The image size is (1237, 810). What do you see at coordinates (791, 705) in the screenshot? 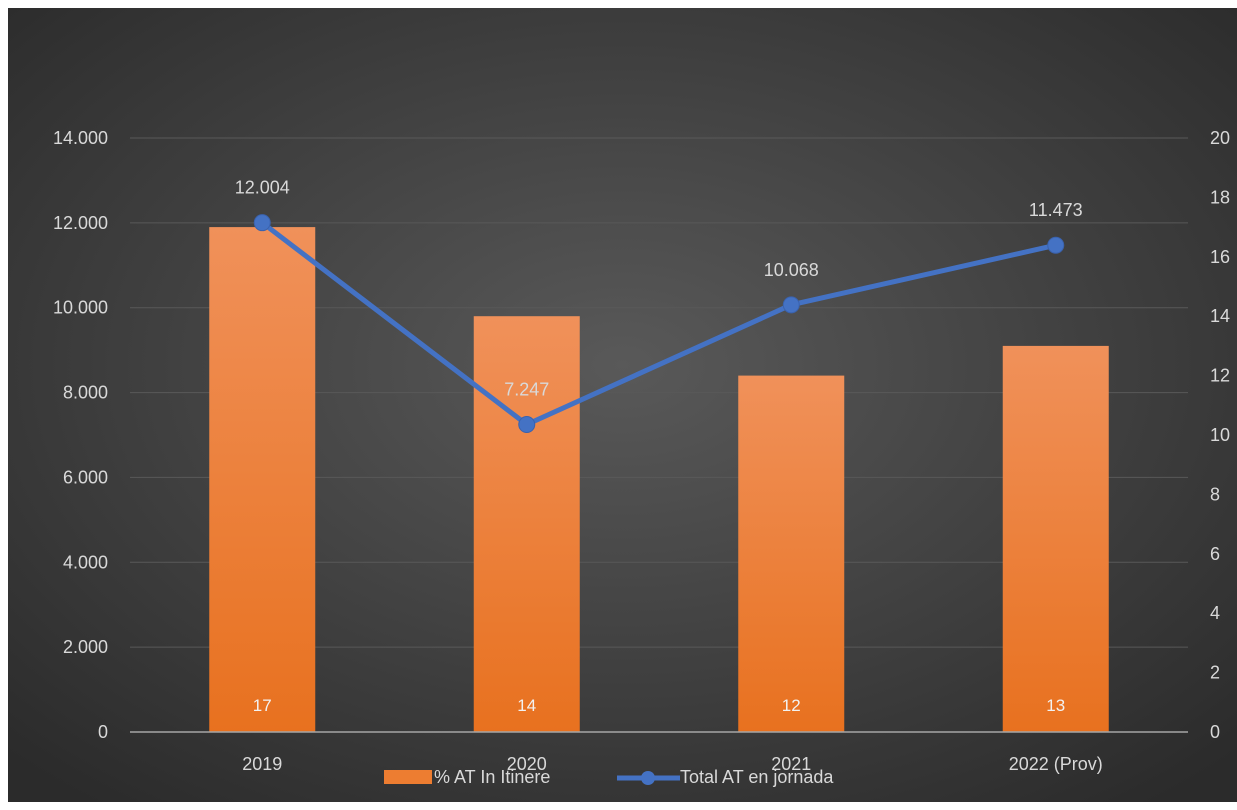
I see `bar-data-label: 12` at bounding box center [791, 705].